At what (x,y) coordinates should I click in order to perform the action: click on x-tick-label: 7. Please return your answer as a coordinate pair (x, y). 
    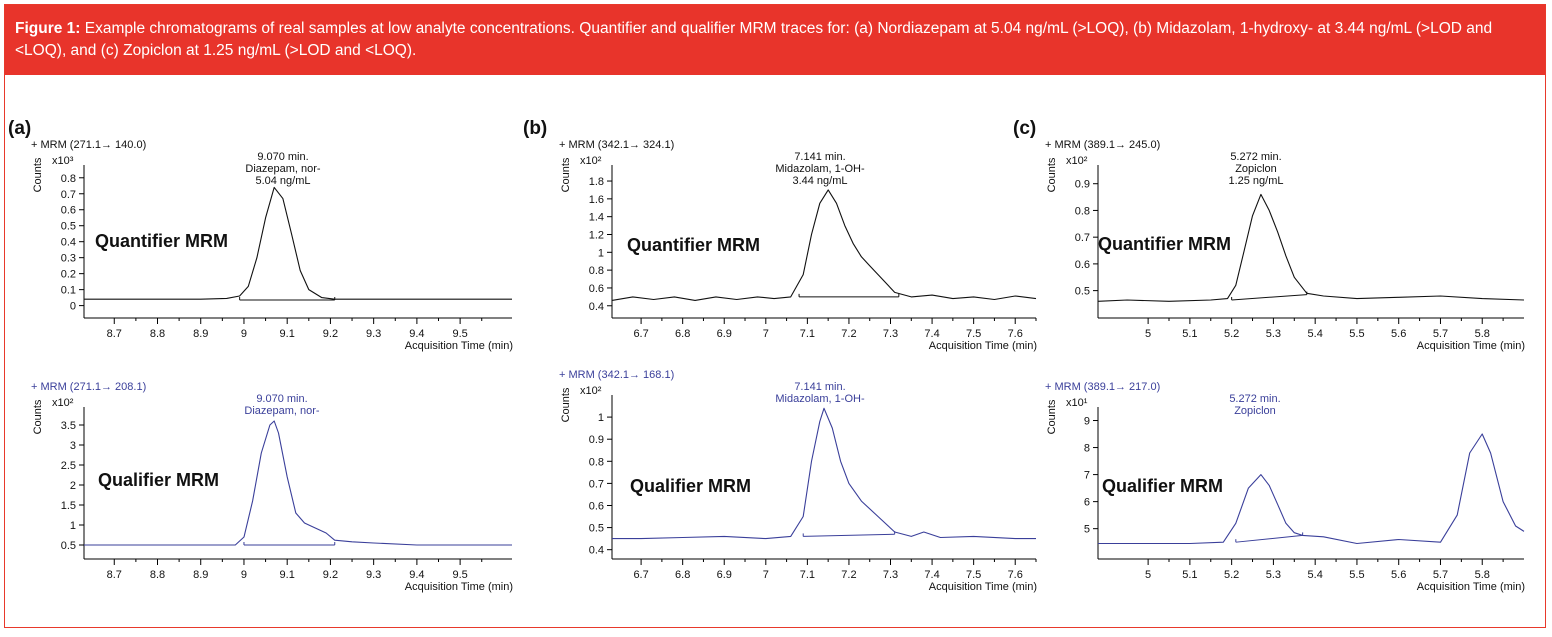
    Looking at the image, I should click on (766, 575).